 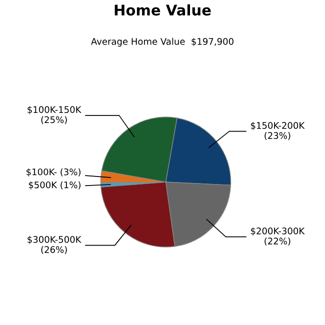 I want to click on data-label: (26%), so click(x=54, y=250).